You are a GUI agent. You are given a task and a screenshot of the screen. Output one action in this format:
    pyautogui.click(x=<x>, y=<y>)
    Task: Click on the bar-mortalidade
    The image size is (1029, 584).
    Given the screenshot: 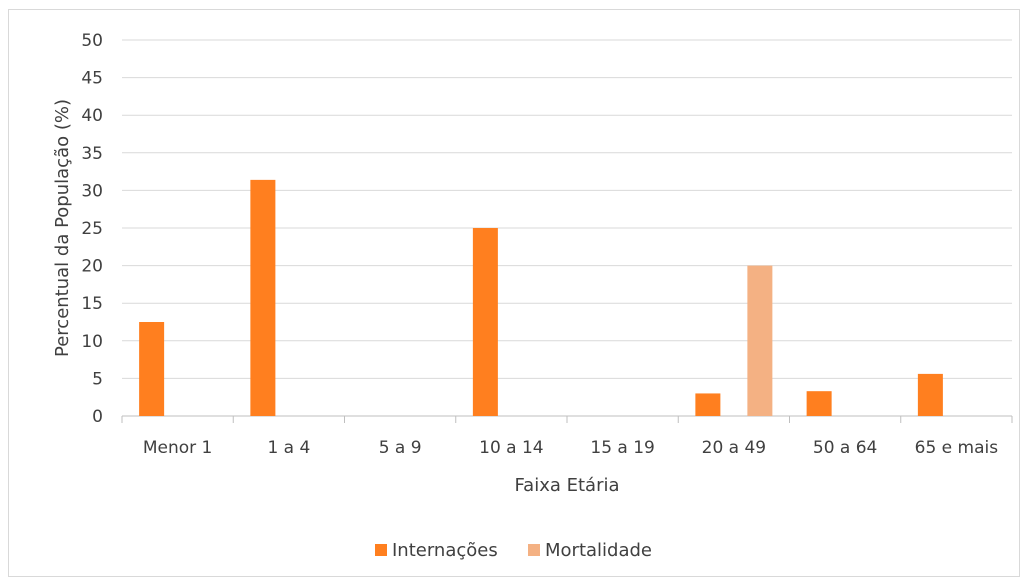 What is the action you would take?
    pyautogui.click(x=760, y=340)
    